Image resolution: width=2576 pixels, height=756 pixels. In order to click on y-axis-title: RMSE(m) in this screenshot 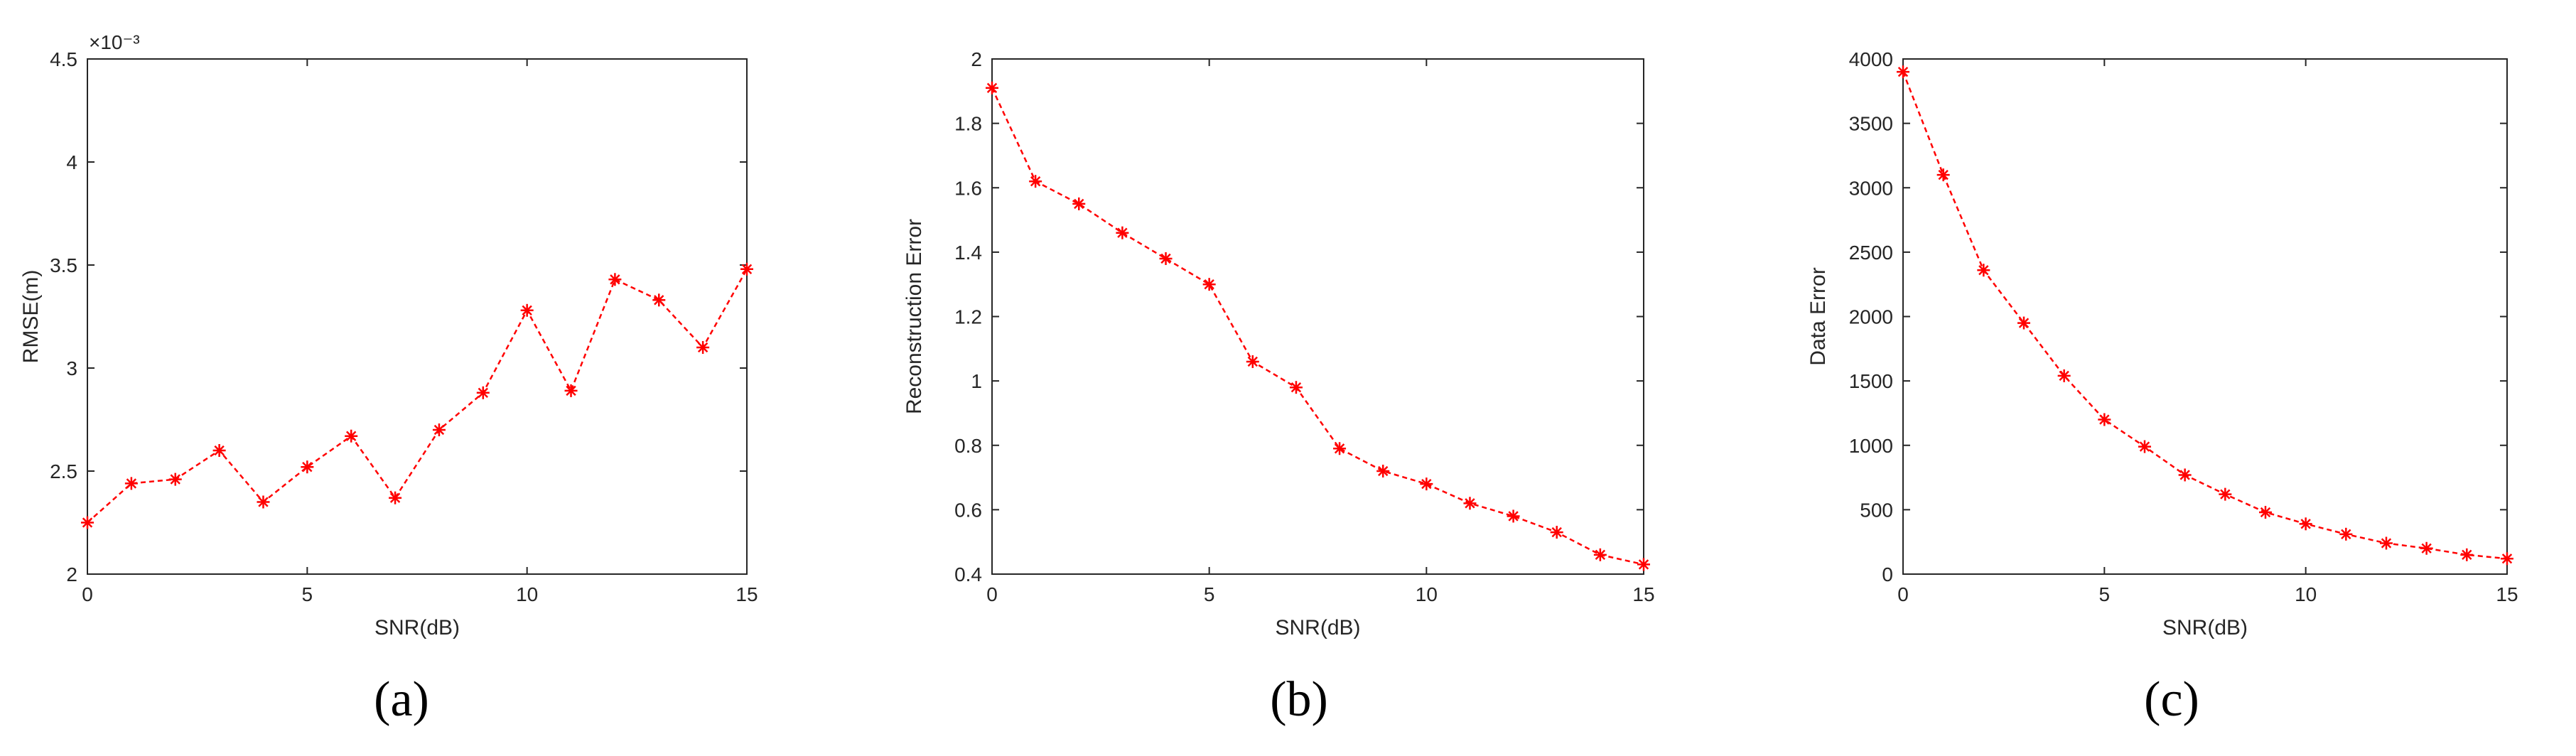, I will do `click(31, 317)`.